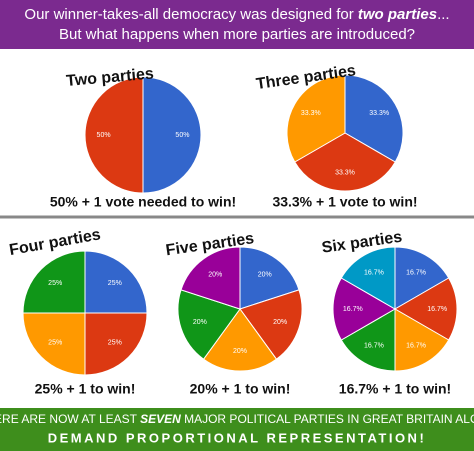  Describe the element at coordinates (85, 389) in the screenshot. I see `chart-annotation: 25% + 1 to win!` at that location.